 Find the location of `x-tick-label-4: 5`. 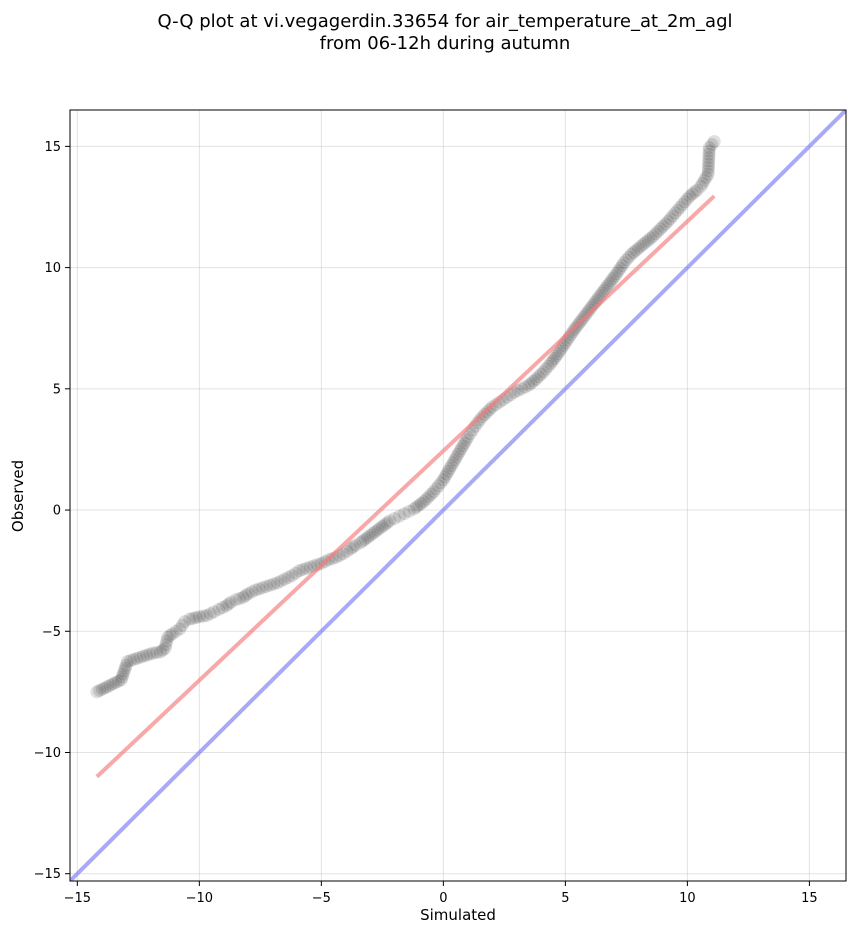

x-tick-label-4: 5 is located at coordinates (565, 898).